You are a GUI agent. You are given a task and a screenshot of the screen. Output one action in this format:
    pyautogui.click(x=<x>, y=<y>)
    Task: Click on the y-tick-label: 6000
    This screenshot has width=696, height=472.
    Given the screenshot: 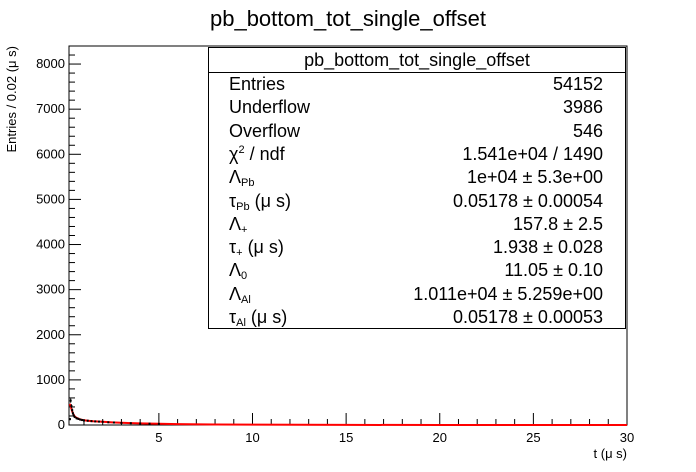 What is the action you would take?
    pyautogui.click(x=50, y=153)
    